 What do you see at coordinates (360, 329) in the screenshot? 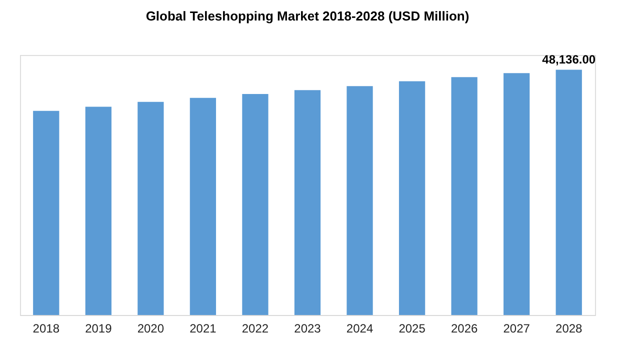
I see `x-tick-label: 2024` at bounding box center [360, 329].